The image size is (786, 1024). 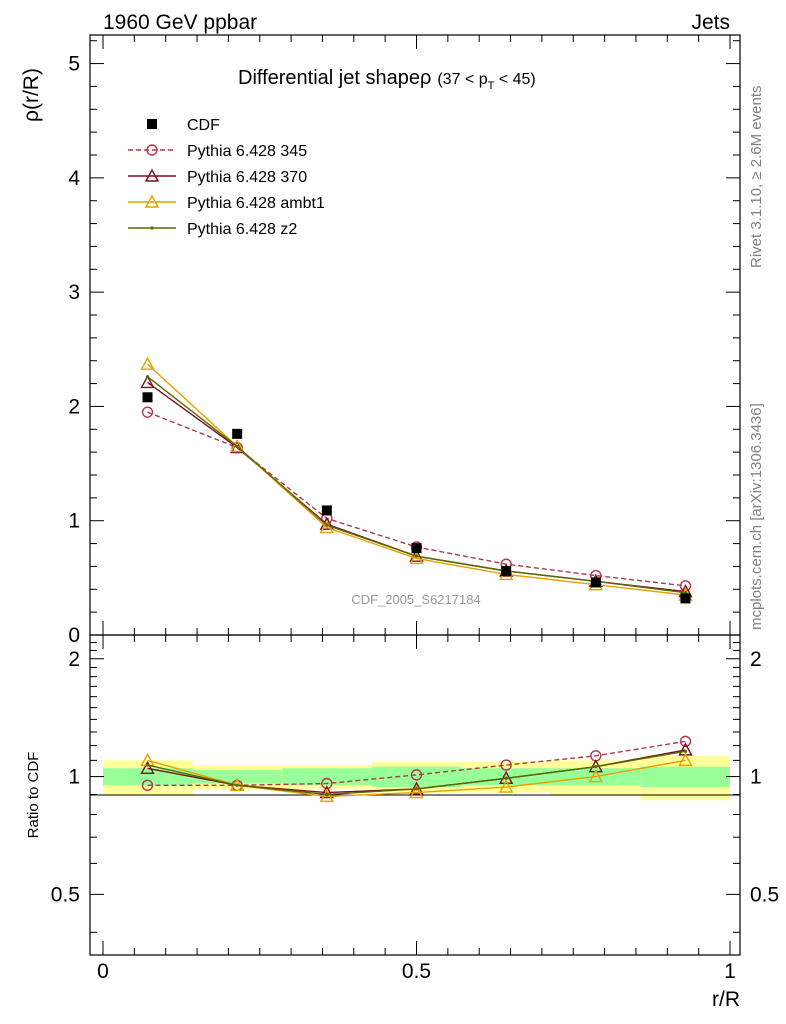 What do you see at coordinates (74, 521) in the screenshot?
I see `y-tick-label: 1` at bounding box center [74, 521].